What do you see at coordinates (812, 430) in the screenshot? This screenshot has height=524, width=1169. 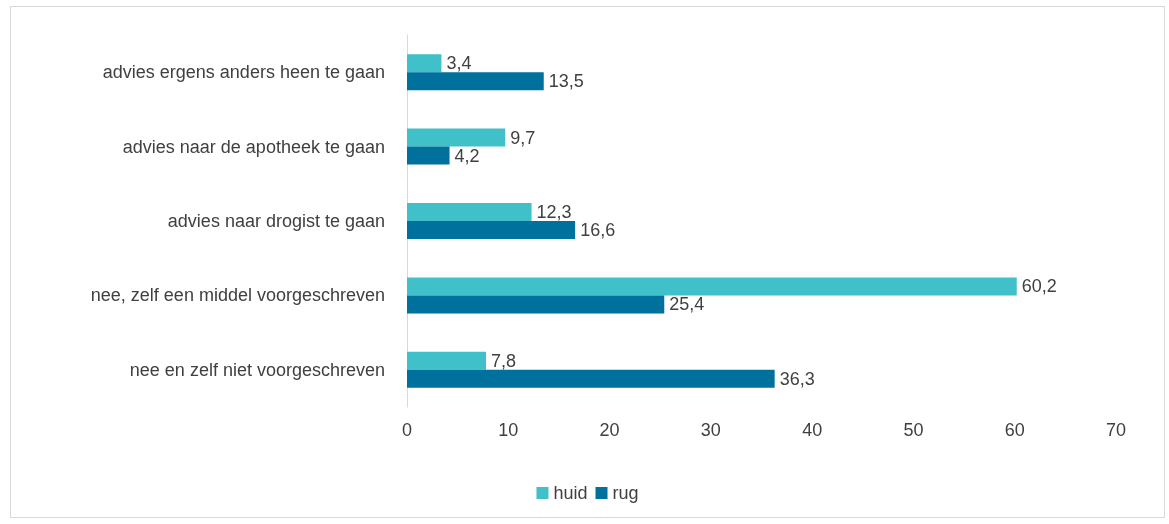 I see `x-tick-label: 40` at bounding box center [812, 430].